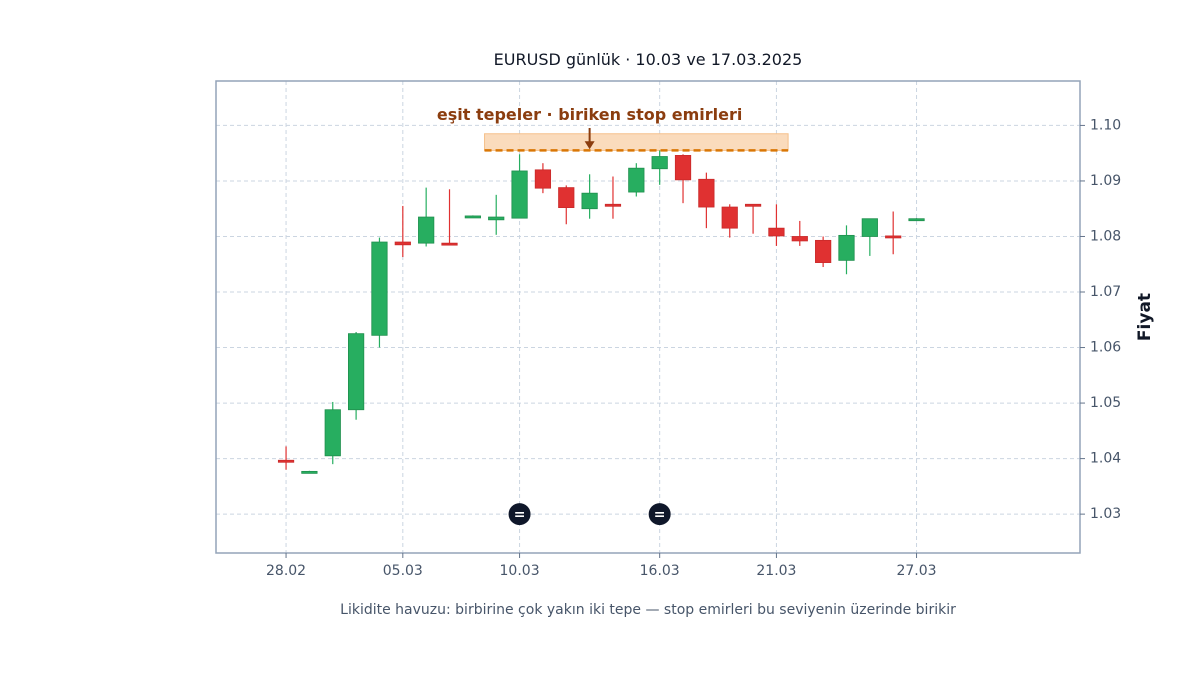 Image resolution: width=1200 pixels, height=675 pixels. What do you see at coordinates (1105, 181) in the screenshot?
I see `y-tick-label: 1.09` at bounding box center [1105, 181].